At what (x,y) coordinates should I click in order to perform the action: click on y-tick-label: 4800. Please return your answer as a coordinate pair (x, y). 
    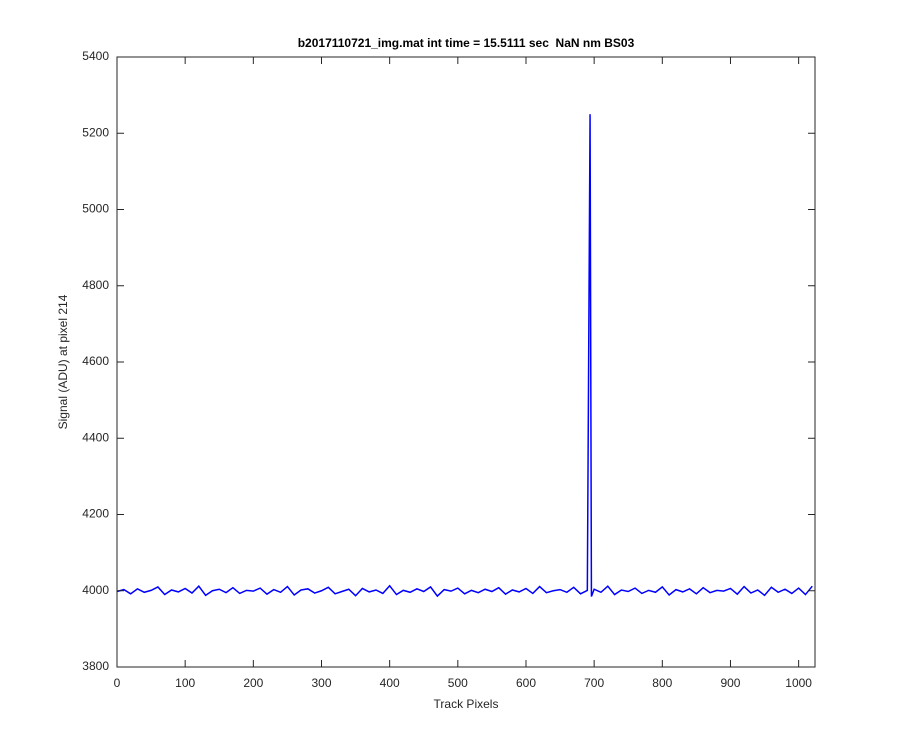
    Looking at the image, I should click on (95, 285).